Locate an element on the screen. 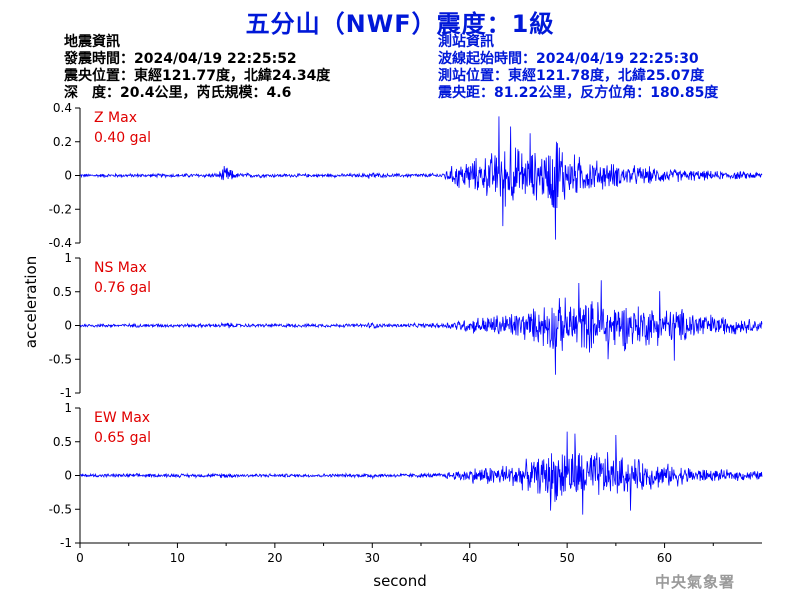  x-tick-label: 10 is located at coordinates (177, 558).